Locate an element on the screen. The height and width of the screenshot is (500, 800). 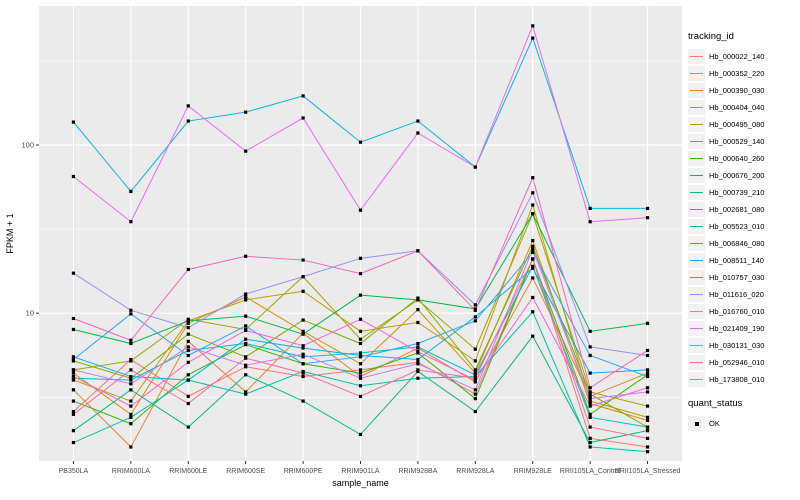
legend-entry-Hb_000352_220: Hb_000352_220 is located at coordinates (743, 73).